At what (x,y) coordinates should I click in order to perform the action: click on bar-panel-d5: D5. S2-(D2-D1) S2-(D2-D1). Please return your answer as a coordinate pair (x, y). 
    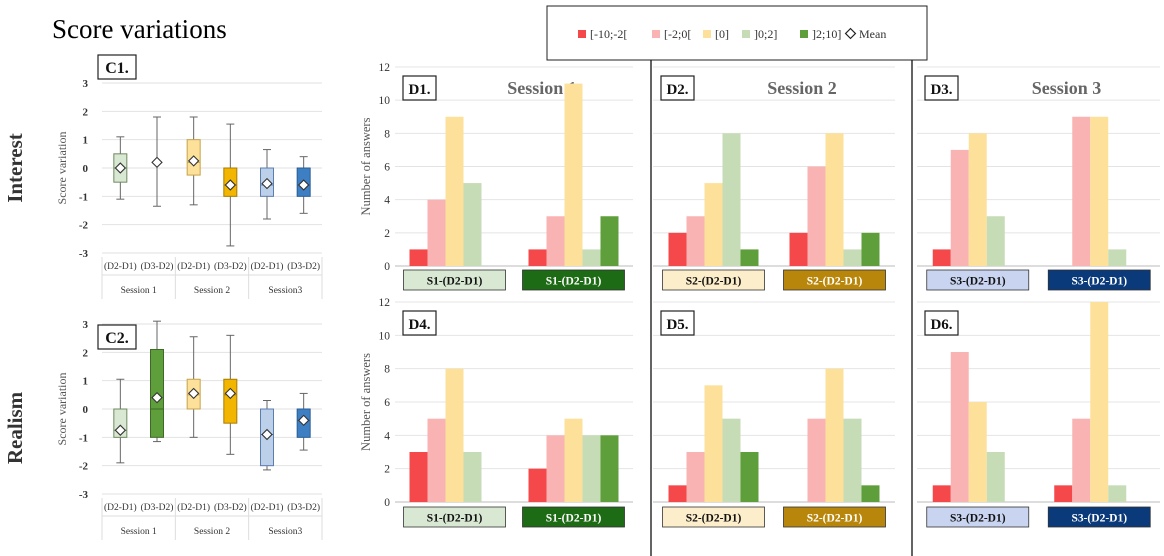
    Looking at the image, I should click on (774, 414).